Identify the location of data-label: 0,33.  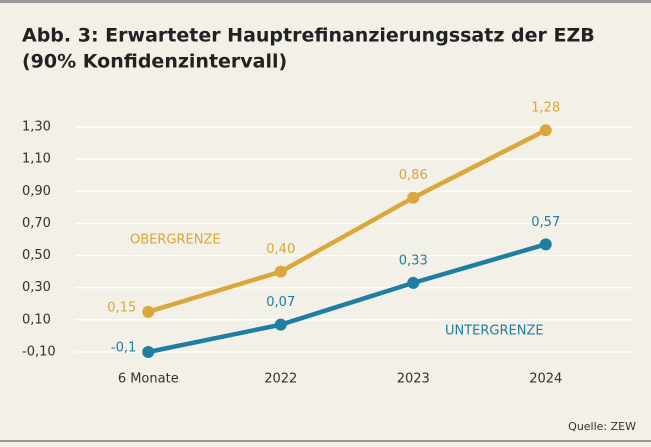
(413, 260).